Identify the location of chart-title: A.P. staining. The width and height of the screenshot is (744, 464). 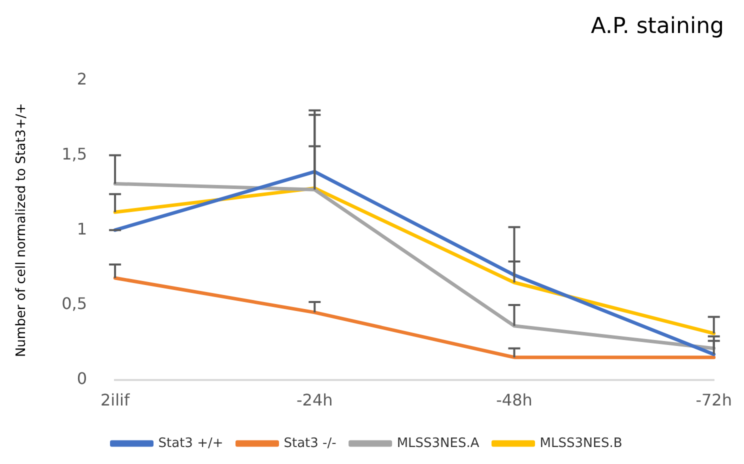
(657, 26).